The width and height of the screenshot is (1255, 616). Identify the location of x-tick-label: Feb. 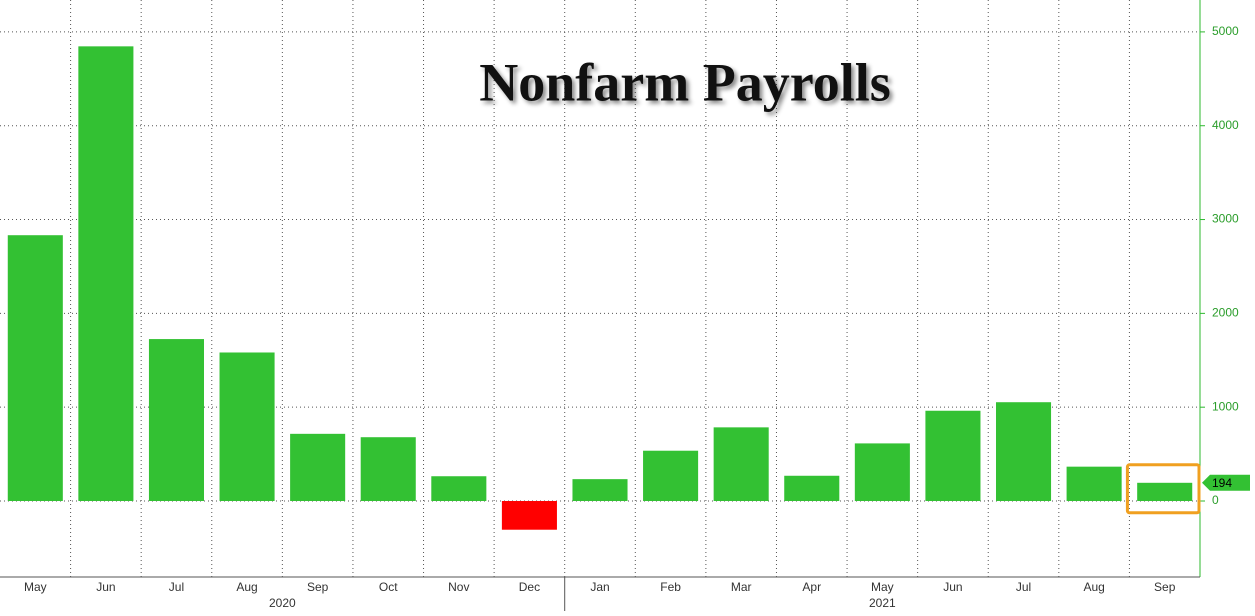
(670, 587).